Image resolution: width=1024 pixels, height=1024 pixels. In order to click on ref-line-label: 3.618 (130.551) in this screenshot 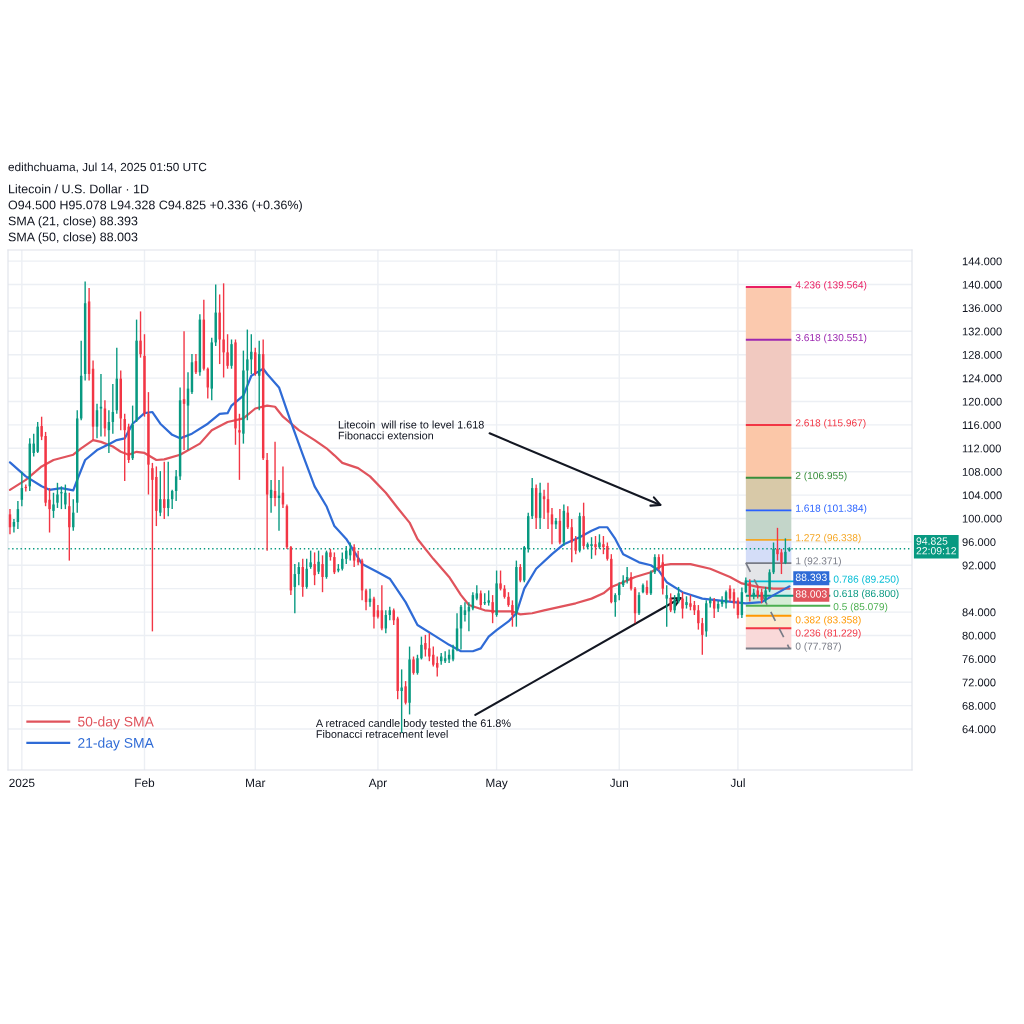, I will do `click(831, 338)`.